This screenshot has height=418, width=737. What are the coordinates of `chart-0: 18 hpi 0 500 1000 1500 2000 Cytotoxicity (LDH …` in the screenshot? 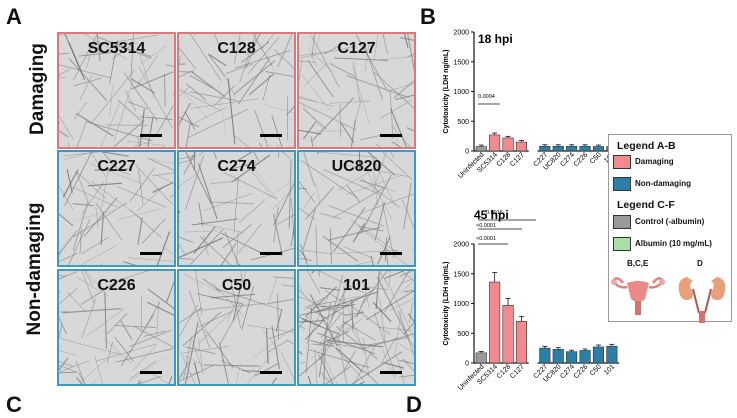 It's located at (531, 105).